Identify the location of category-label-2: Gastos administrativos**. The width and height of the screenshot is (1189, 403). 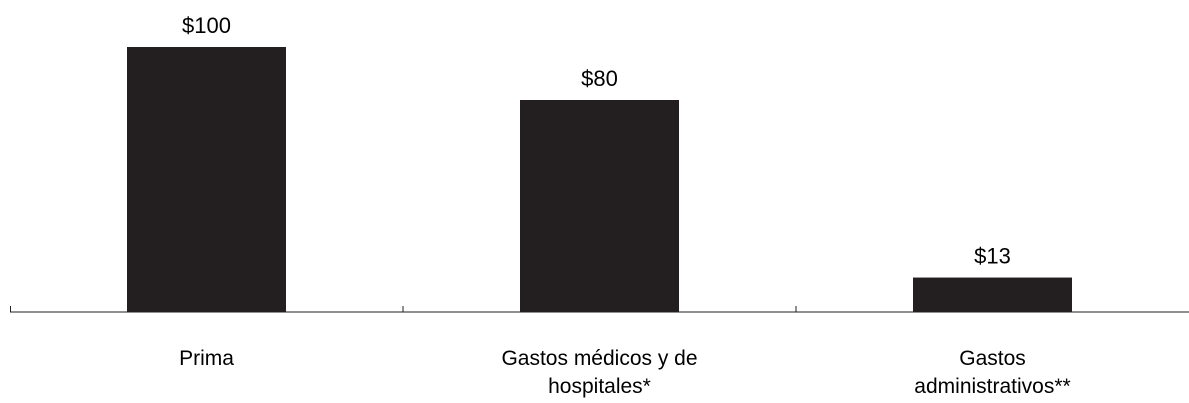
(992, 372).